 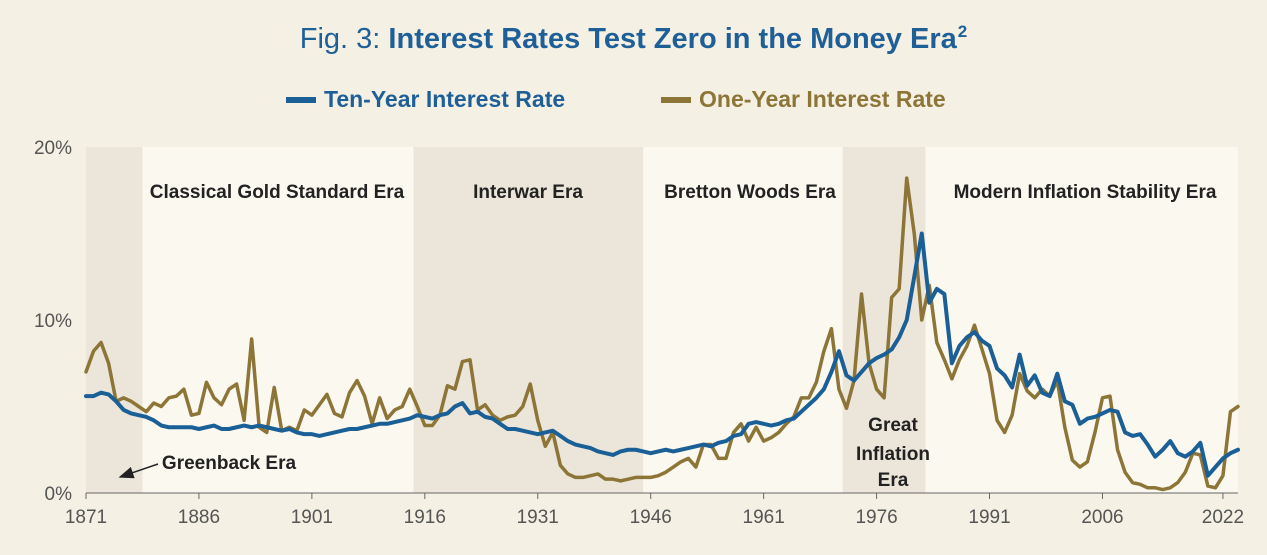 What do you see at coordinates (962, 31) in the screenshot?
I see `chart-title-superscript: 2` at bounding box center [962, 31].